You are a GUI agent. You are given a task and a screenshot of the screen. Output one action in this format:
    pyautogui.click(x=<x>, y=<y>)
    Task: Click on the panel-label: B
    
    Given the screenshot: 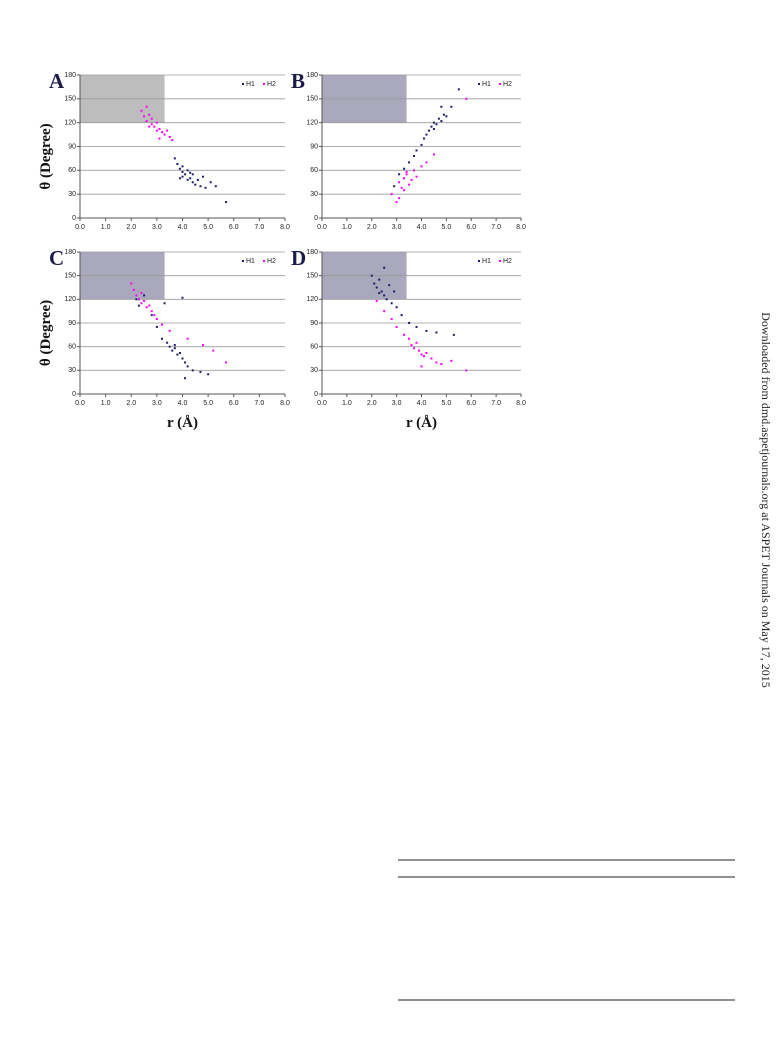 What is the action you would take?
    pyautogui.click(x=298, y=81)
    